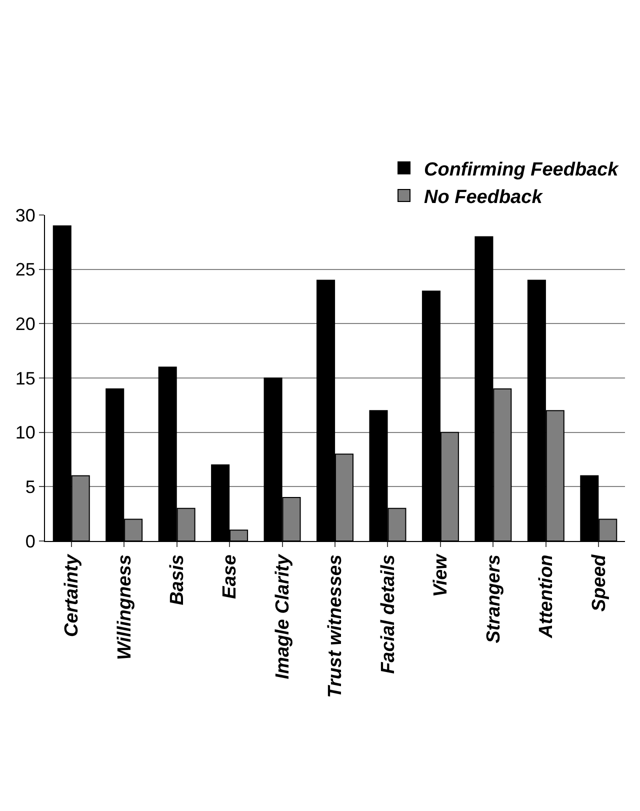 This screenshot has width=640, height=811. What do you see at coordinates (484, 197) in the screenshot?
I see `legend-label: No Feedback` at bounding box center [484, 197].